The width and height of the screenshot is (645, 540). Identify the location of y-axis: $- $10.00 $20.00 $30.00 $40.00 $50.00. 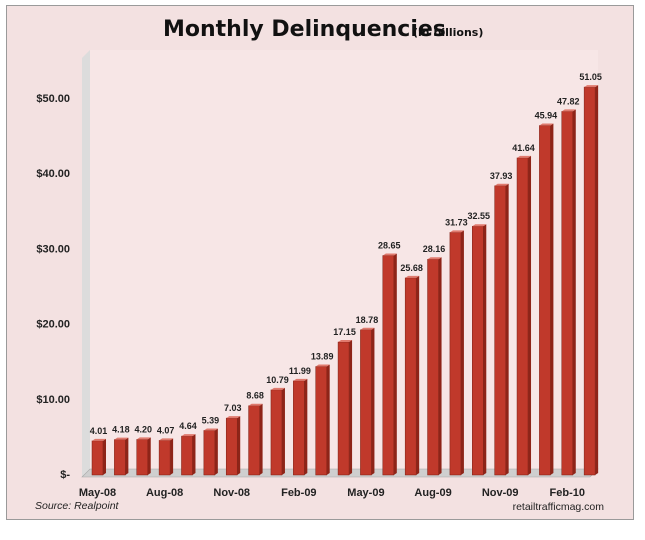
(53, 287).